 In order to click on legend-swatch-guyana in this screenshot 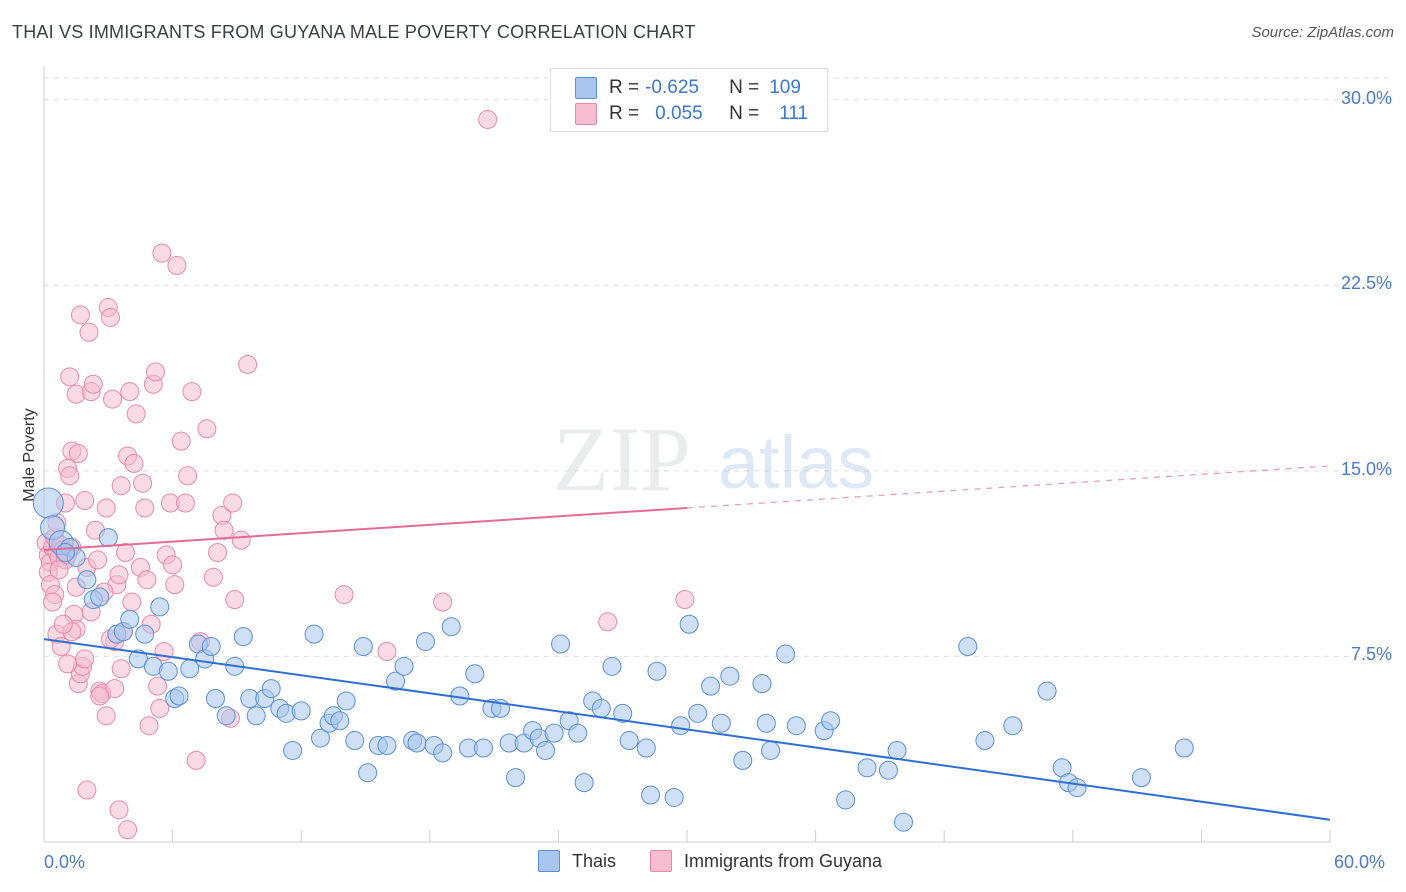, I will do `click(586, 114)`.